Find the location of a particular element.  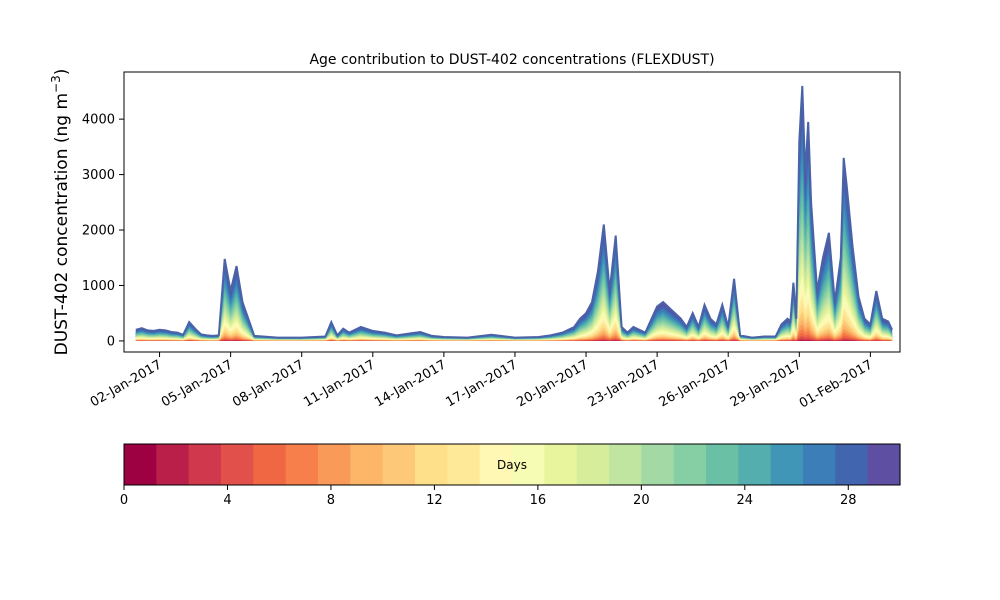

colorbar-tick-label: 0 is located at coordinates (124, 500).